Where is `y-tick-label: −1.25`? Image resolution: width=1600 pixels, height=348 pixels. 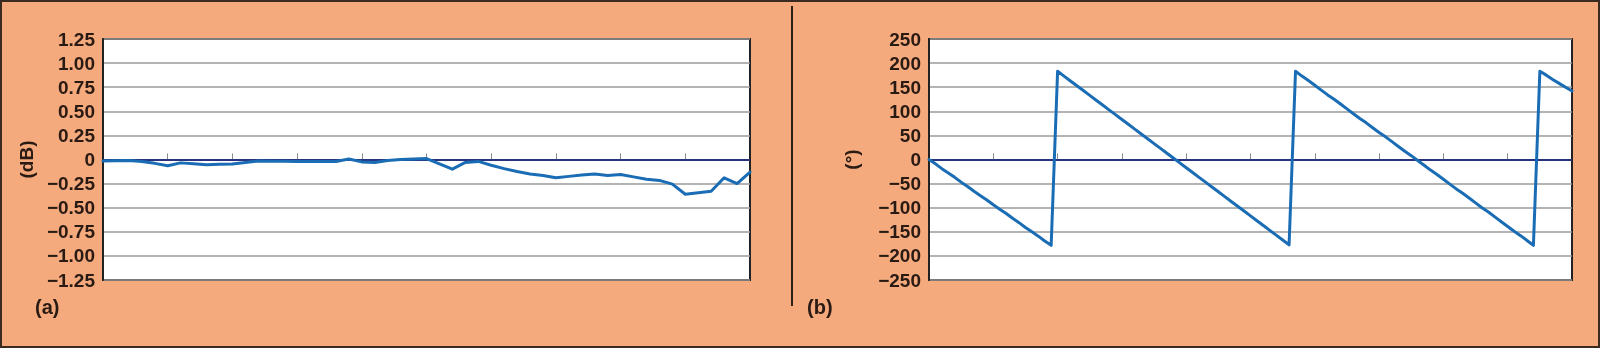 y-tick-label: −1.25 is located at coordinates (71, 280).